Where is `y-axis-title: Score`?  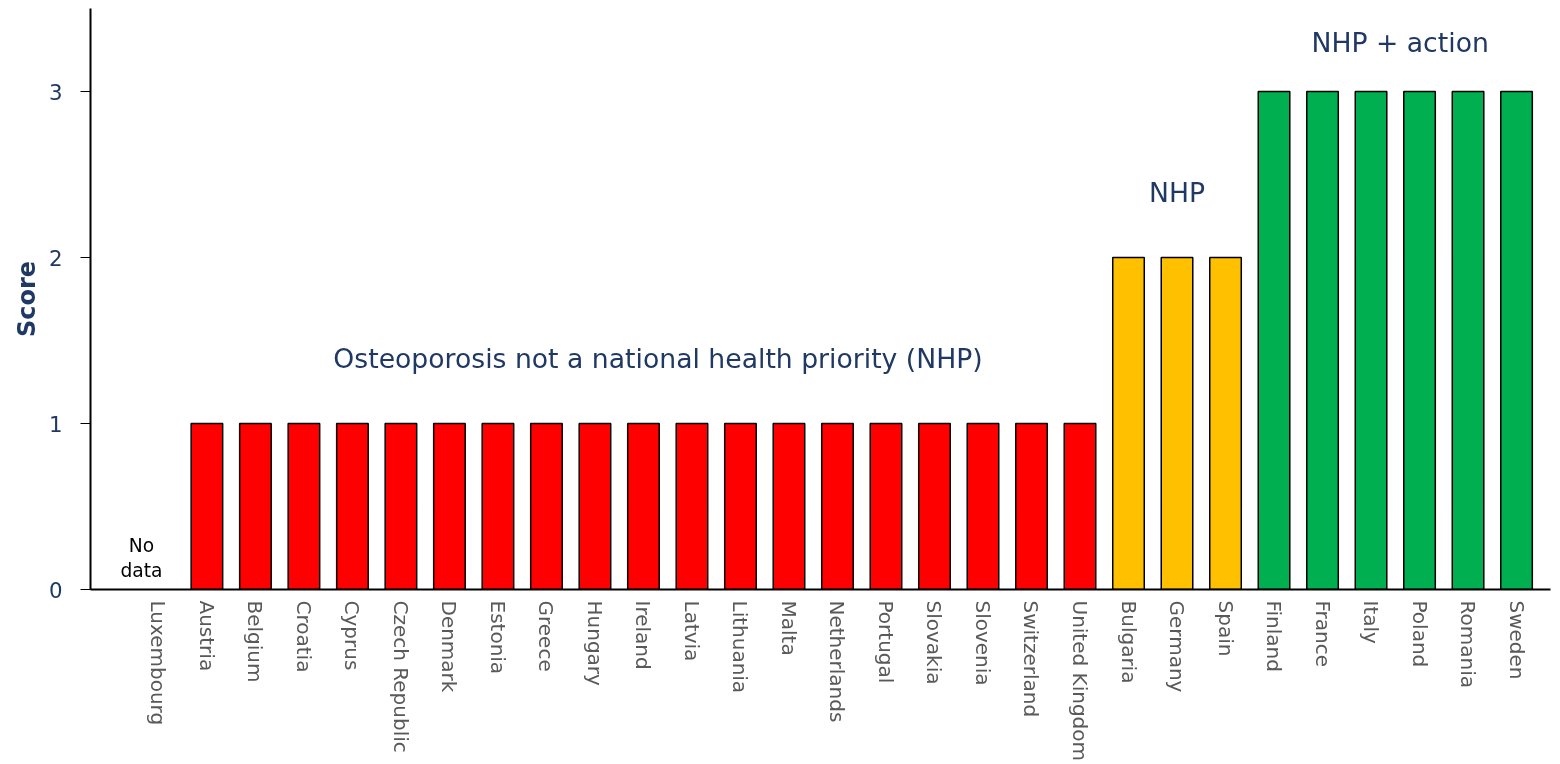
y-axis-title: Score is located at coordinates (26, 299).